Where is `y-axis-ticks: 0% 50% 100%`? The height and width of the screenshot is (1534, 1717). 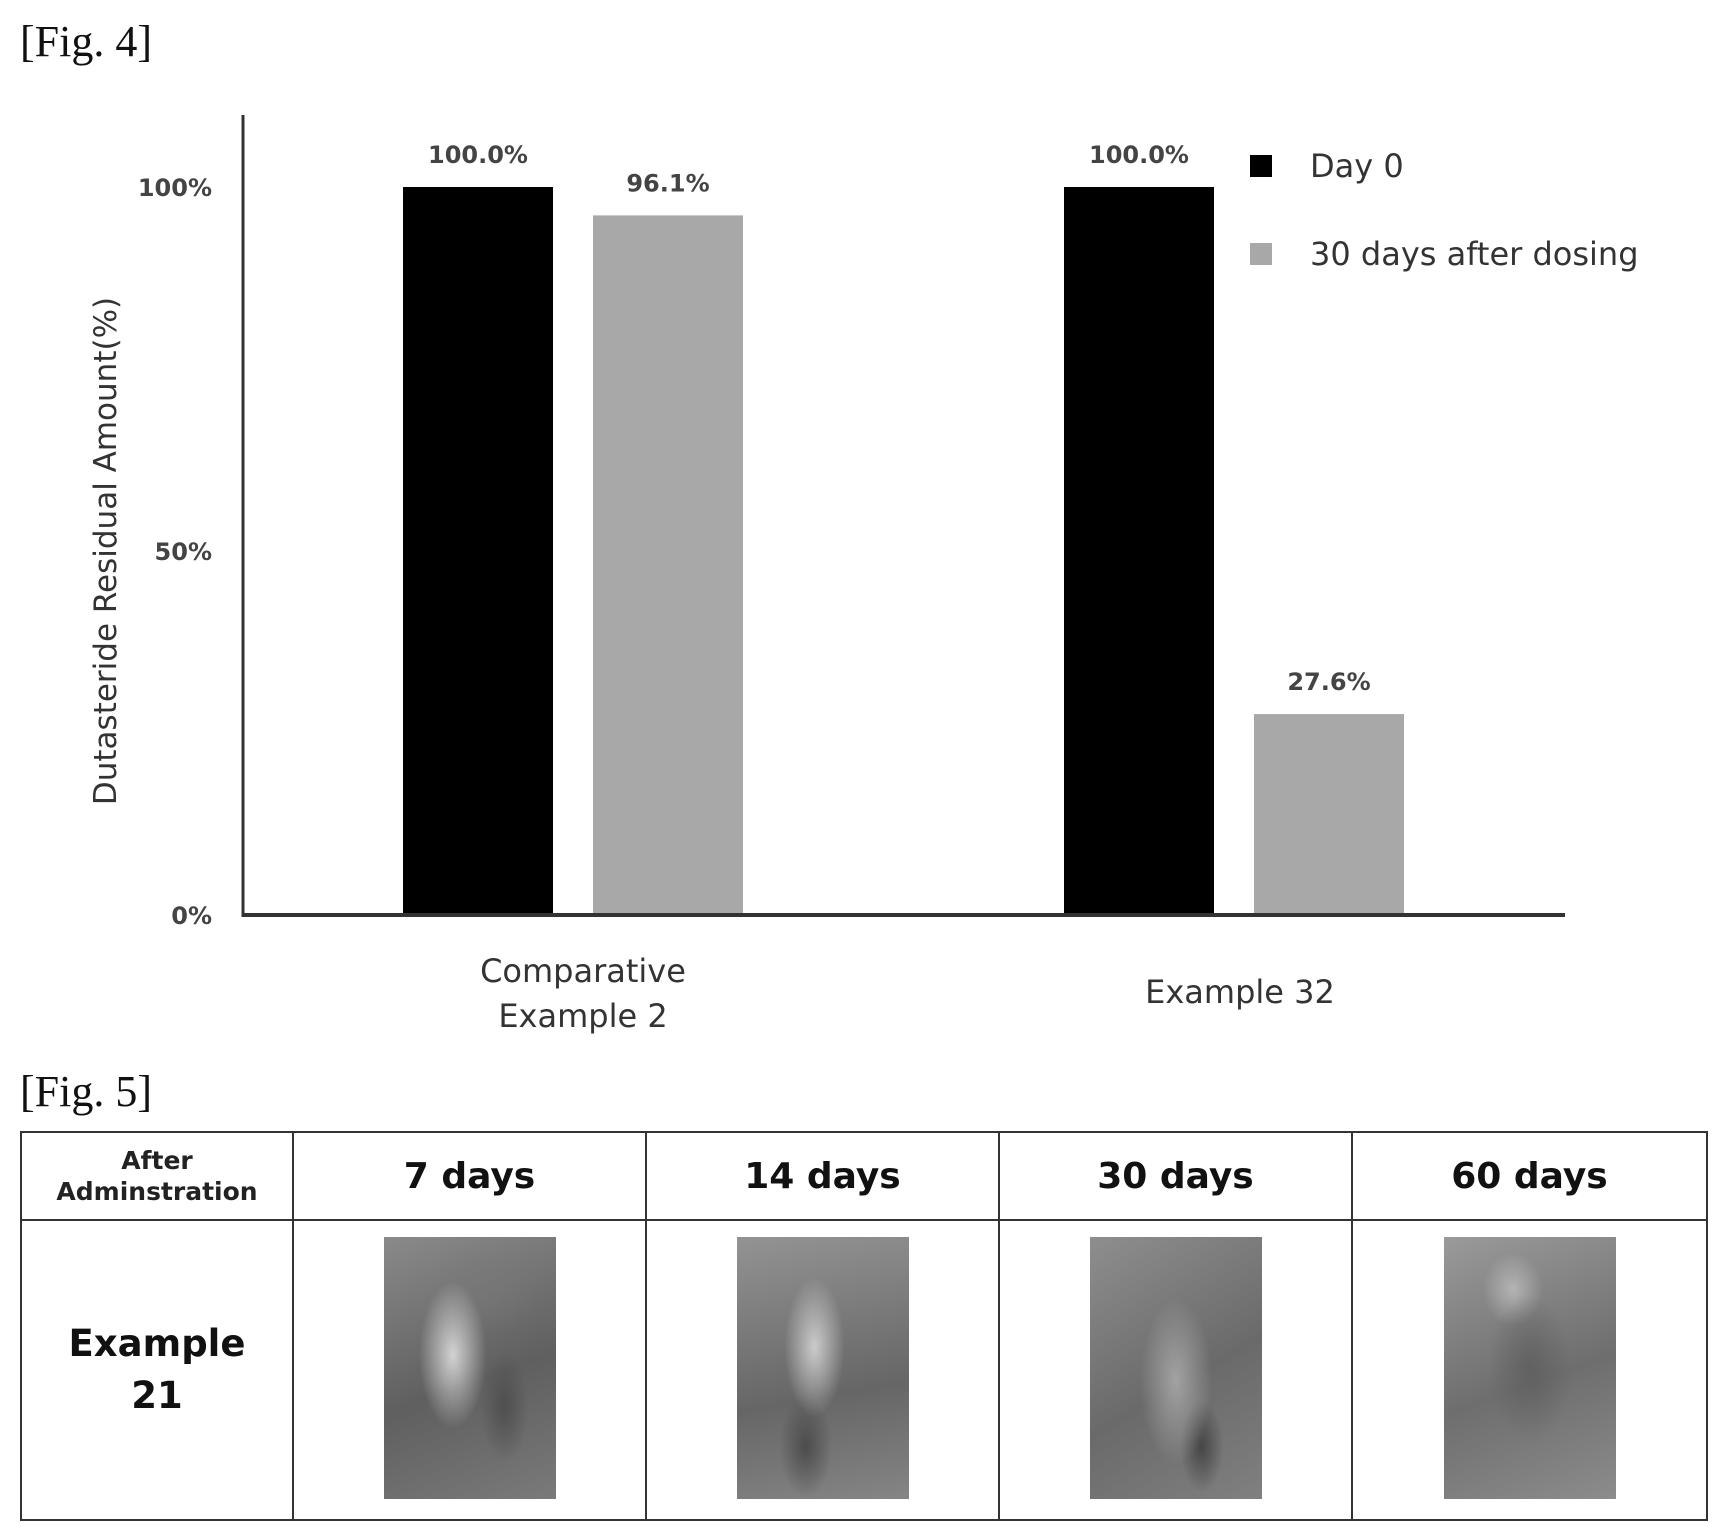 y-axis-ticks: 0% 50% 100% is located at coordinates (175, 552).